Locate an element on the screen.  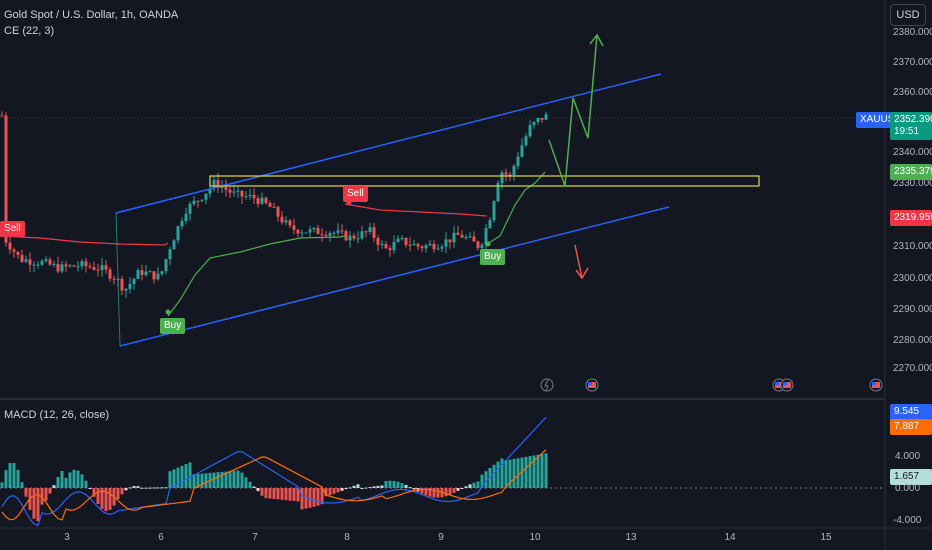
time-label: 15 is located at coordinates (825, 537).